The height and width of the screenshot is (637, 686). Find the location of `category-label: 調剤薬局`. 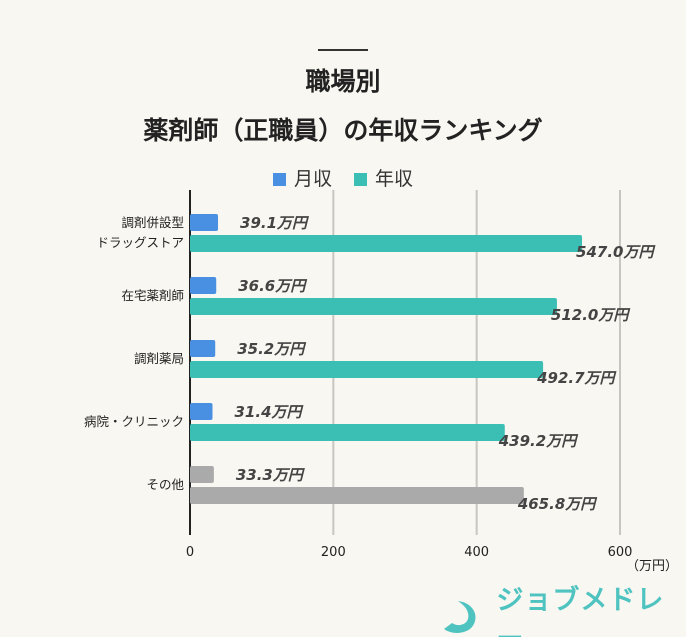

category-label: 調剤薬局 is located at coordinates (159, 358).